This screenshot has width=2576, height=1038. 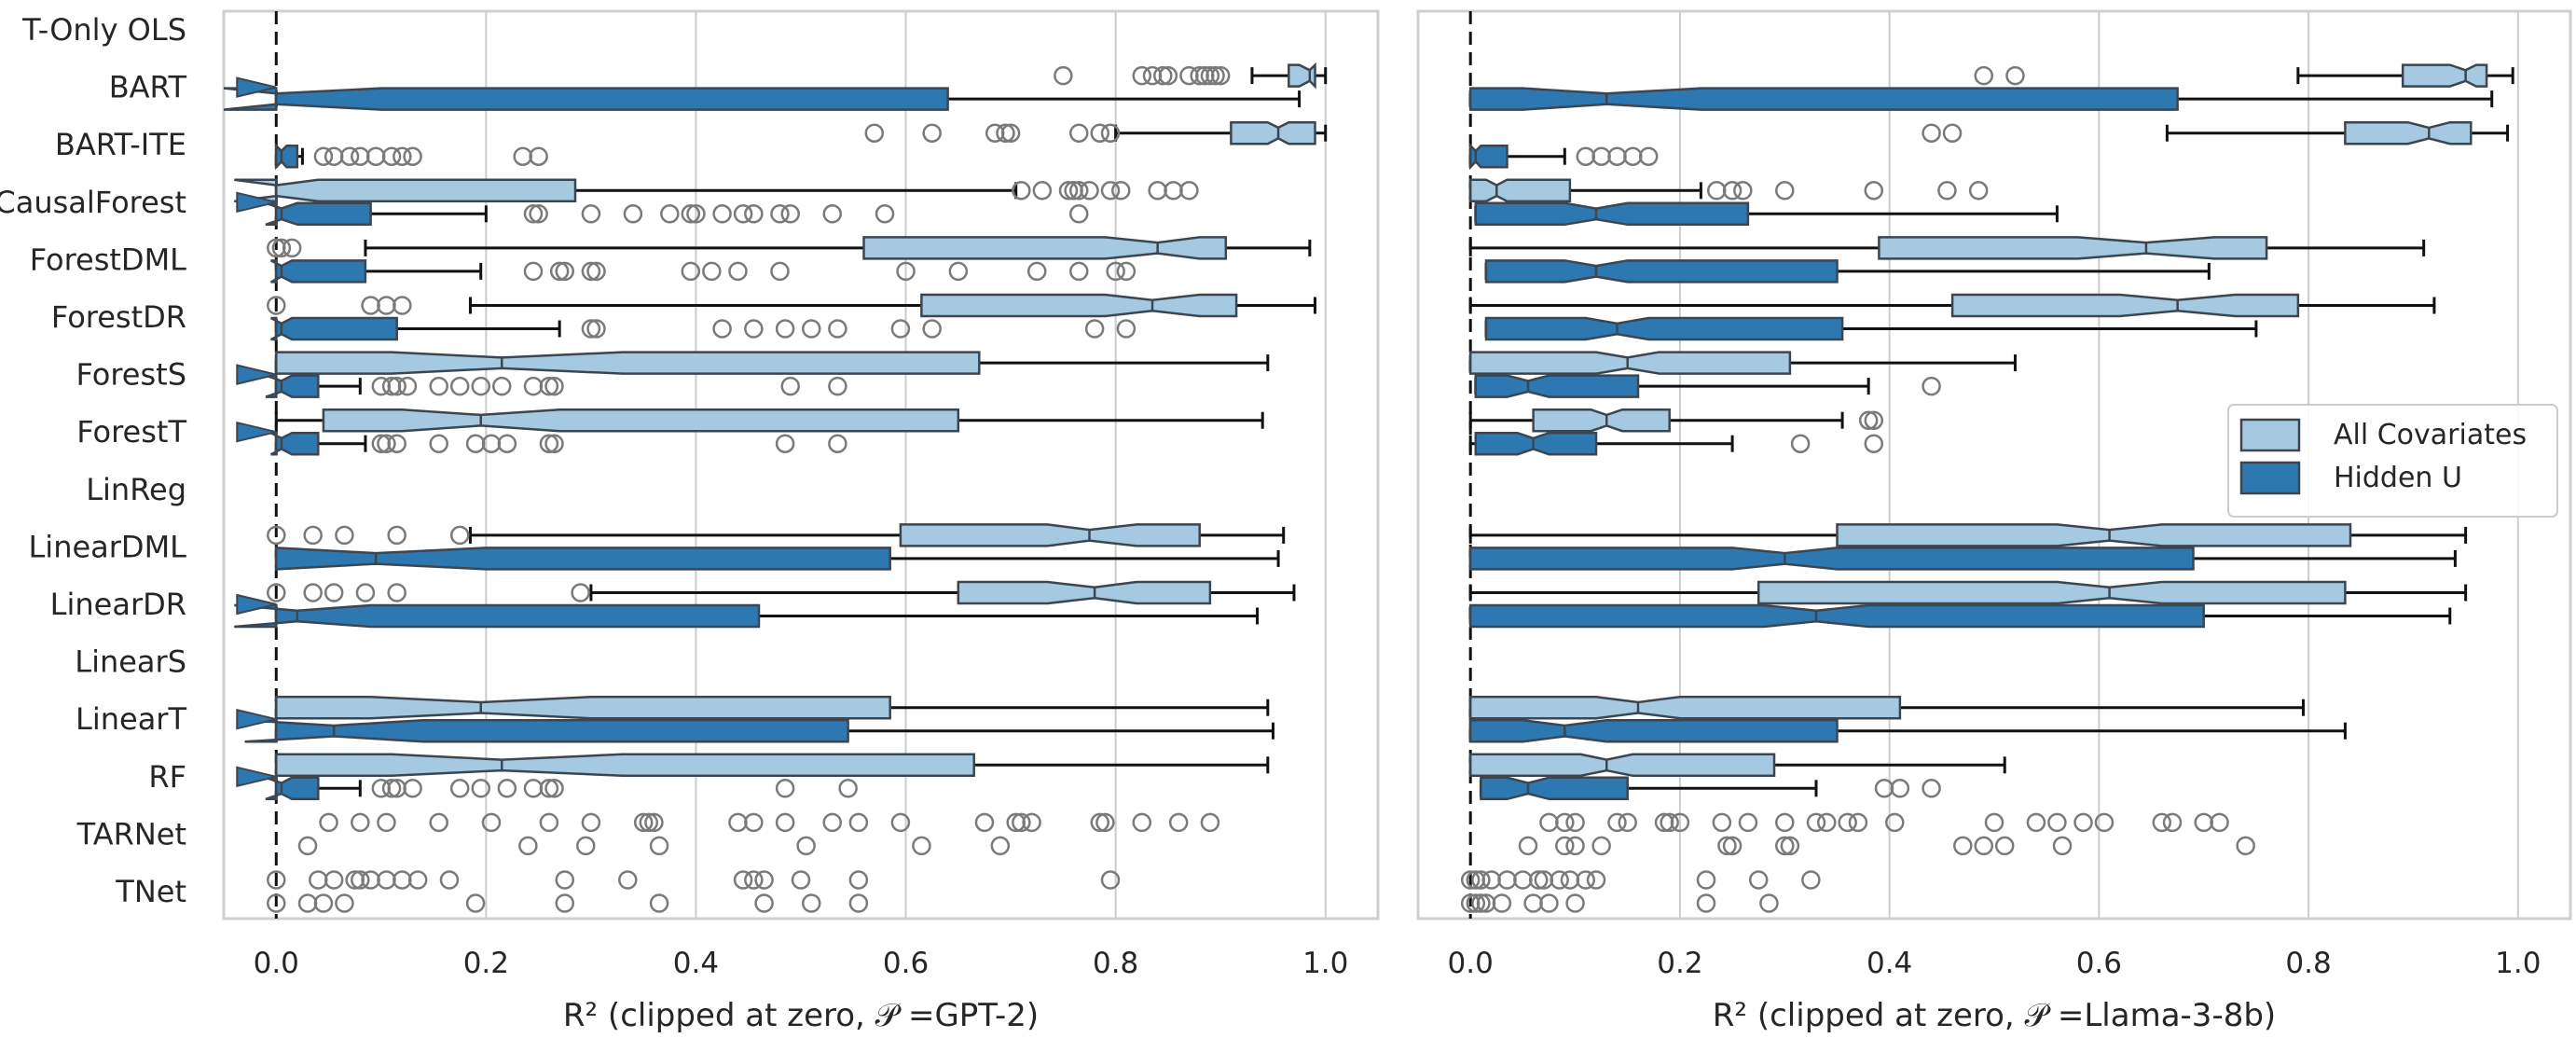 What do you see at coordinates (789, 248) in the screenshot?
I see `box-all-covariates-forestdml` at bounding box center [789, 248].